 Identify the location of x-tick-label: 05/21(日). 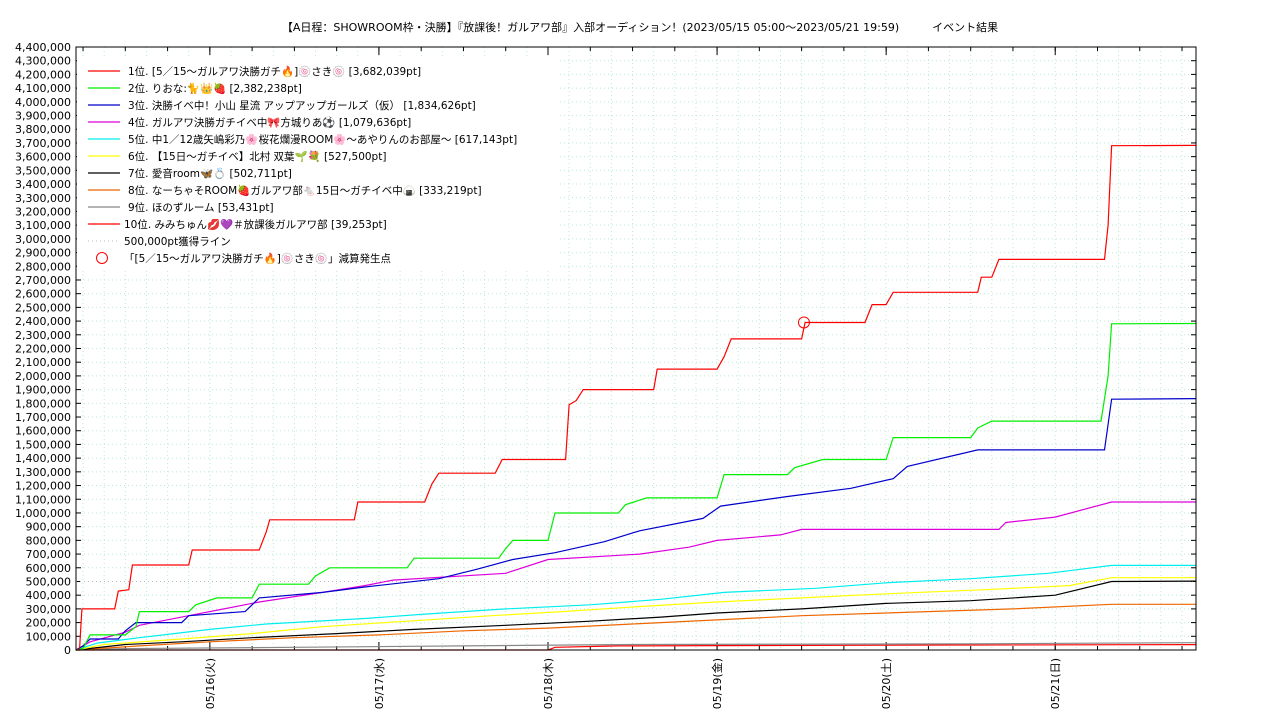
(1055, 683).